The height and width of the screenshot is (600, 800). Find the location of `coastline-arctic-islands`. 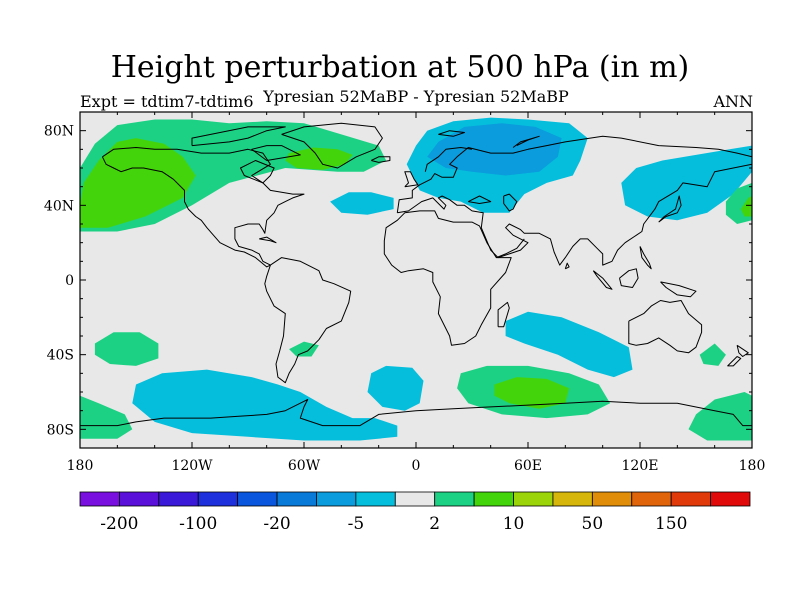

coastline-arctic-islands is located at coordinates (238, 136).